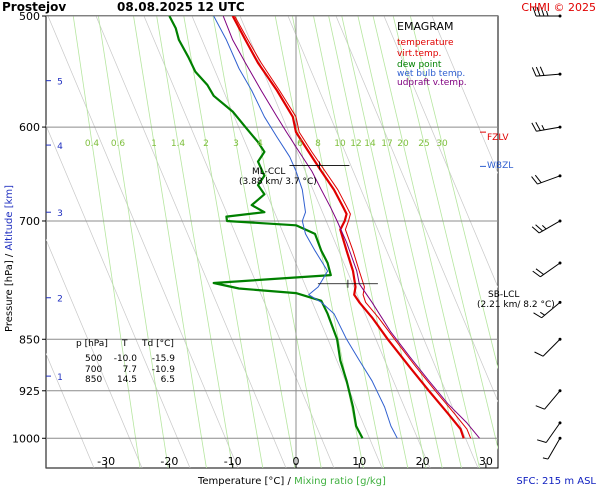  What do you see at coordinates (300, 144) in the screenshot?
I see `mixing-ratio-label: 6` at bounding box center [300, 144].